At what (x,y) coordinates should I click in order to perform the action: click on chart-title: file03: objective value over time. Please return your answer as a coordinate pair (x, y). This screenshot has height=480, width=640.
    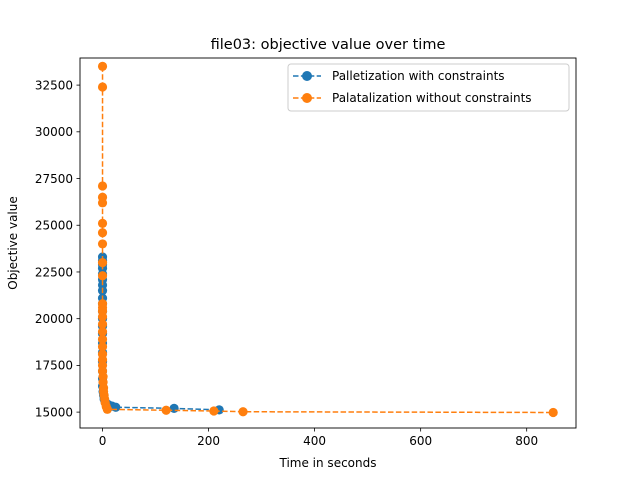
    Looking at the image, I should click on (328, 45).